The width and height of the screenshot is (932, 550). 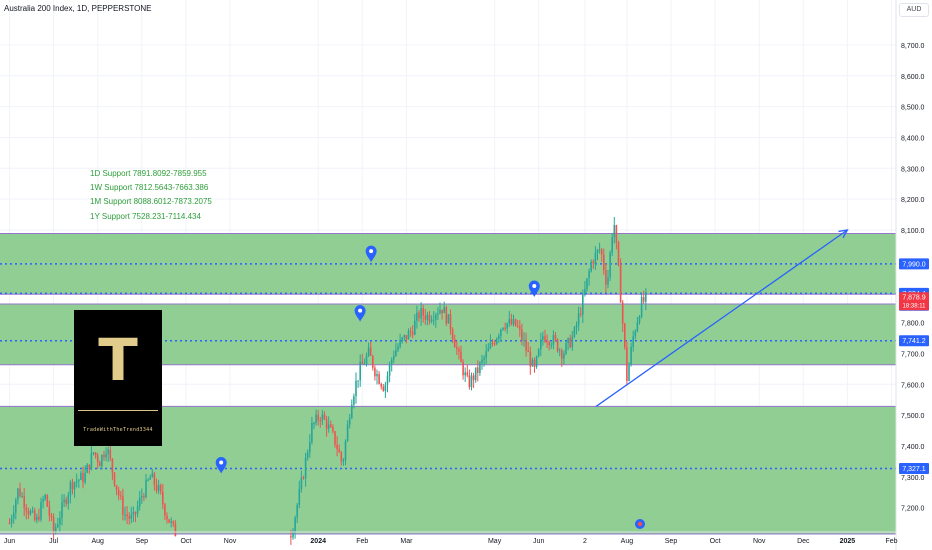 What do you see at coordinates (221, 462) in the screenshot?
I see `map-pin-dot` at bounding box center [221, 462].